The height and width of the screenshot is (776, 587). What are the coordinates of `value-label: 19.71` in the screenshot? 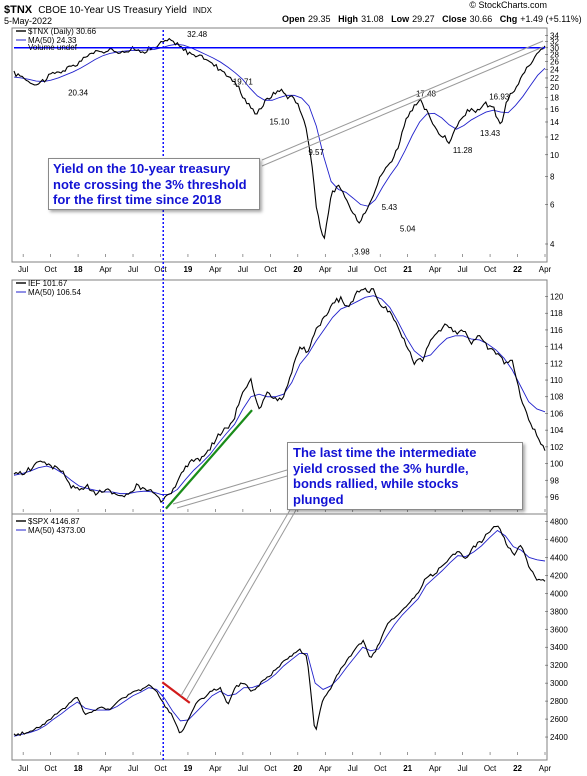 It's located at (243, 82).